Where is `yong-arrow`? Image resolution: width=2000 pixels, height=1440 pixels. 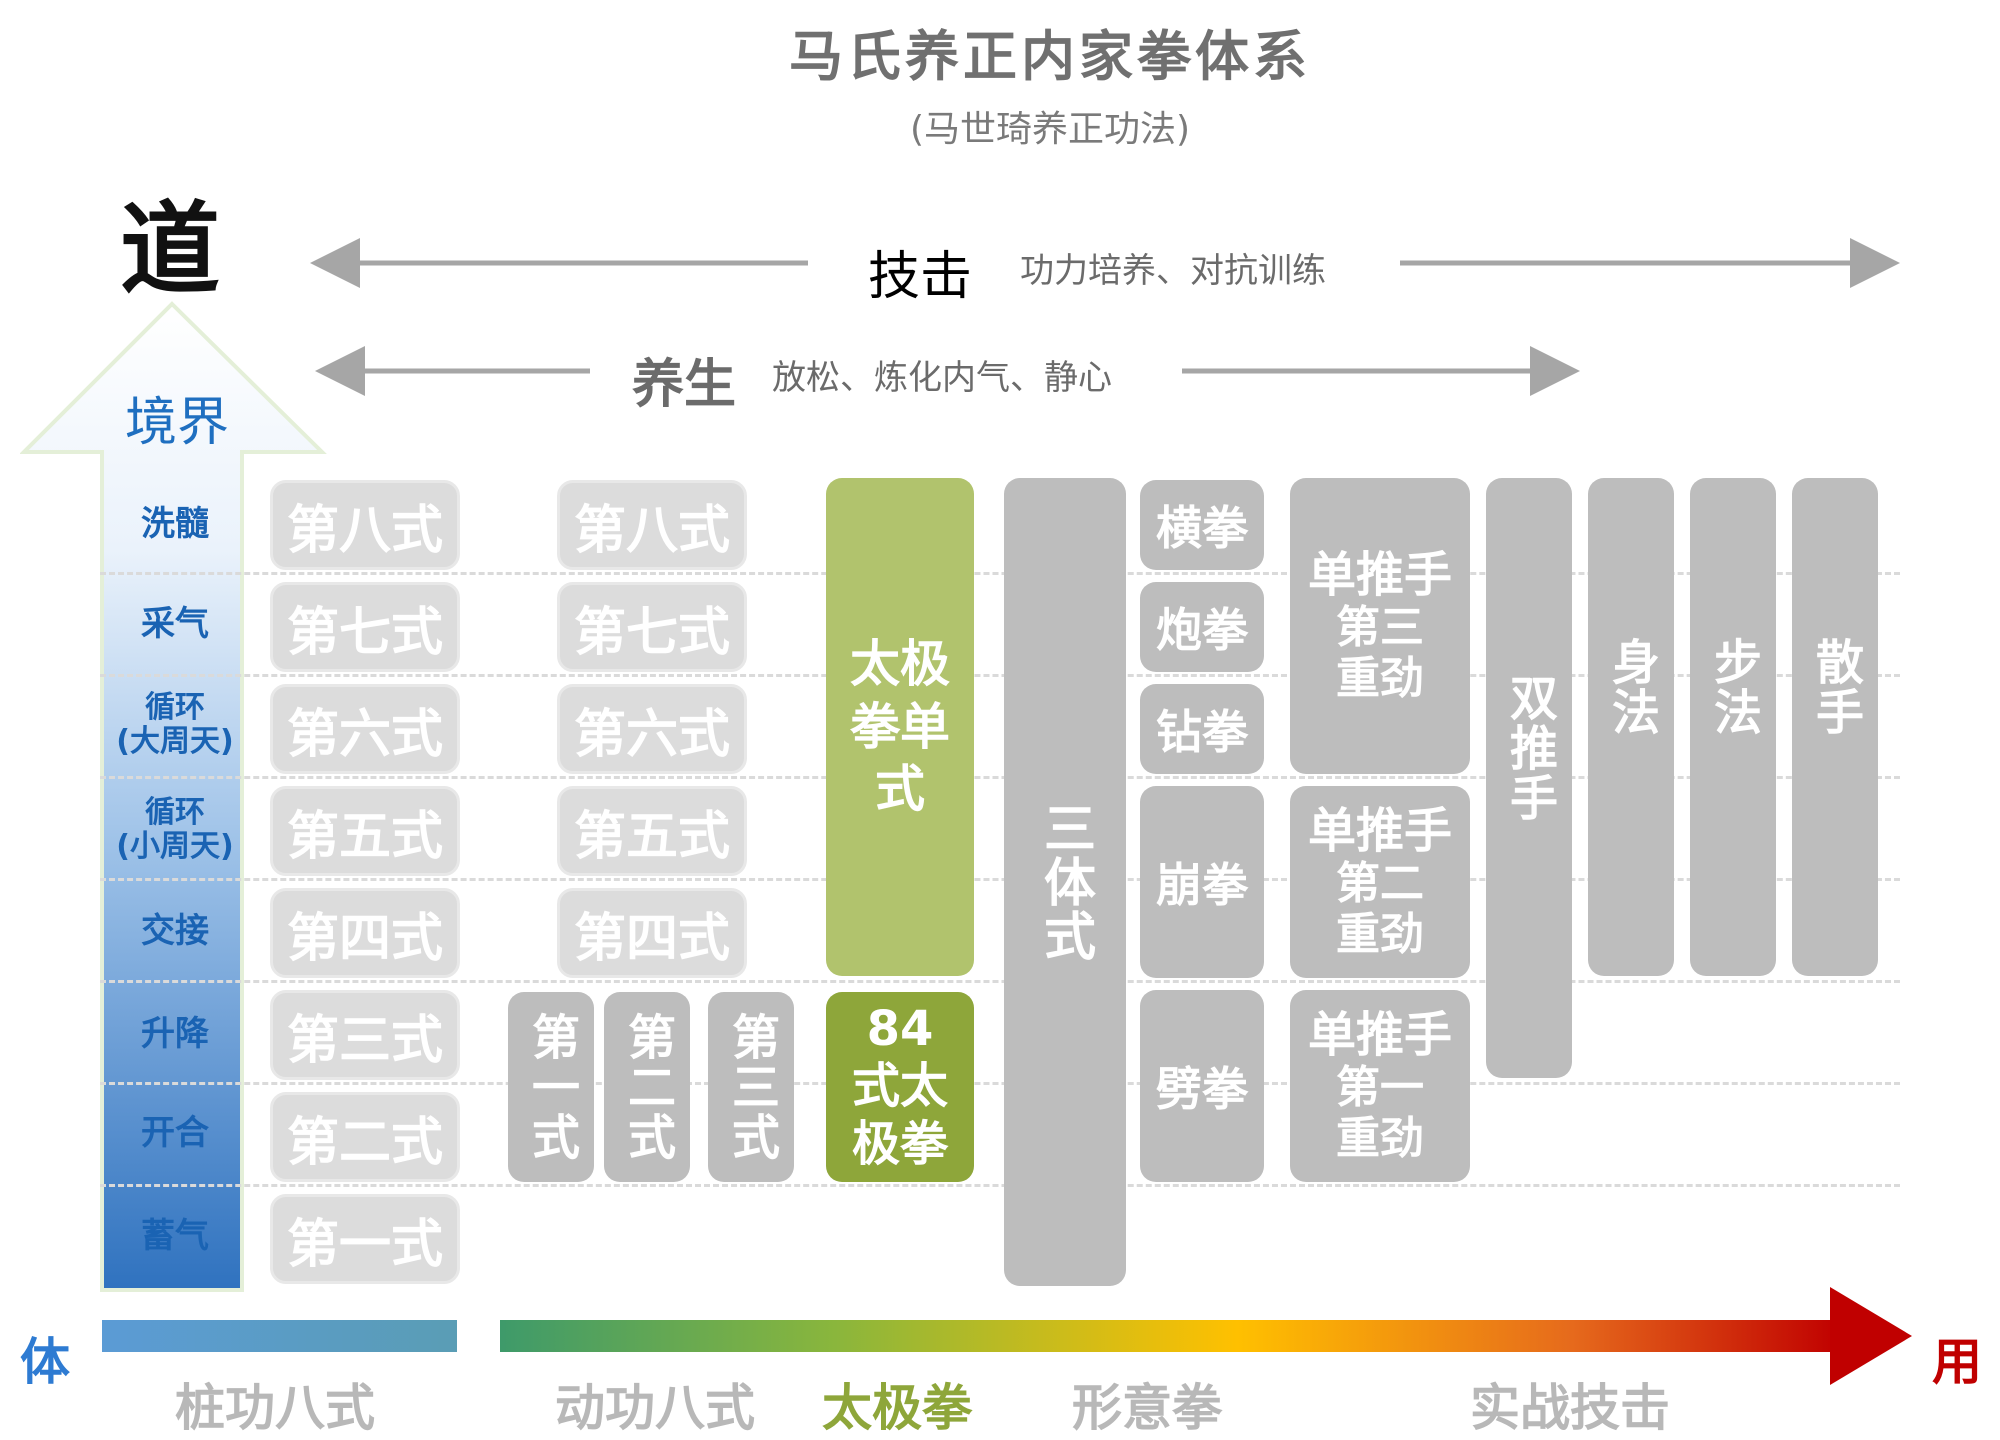
yong-arrow is located at coordinates (1206, 1336).